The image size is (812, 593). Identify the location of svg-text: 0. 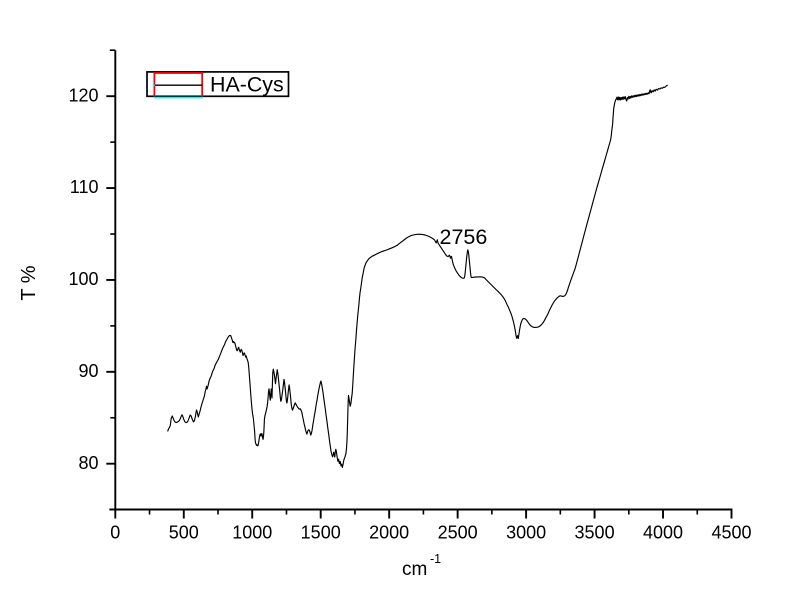
(115, 533).